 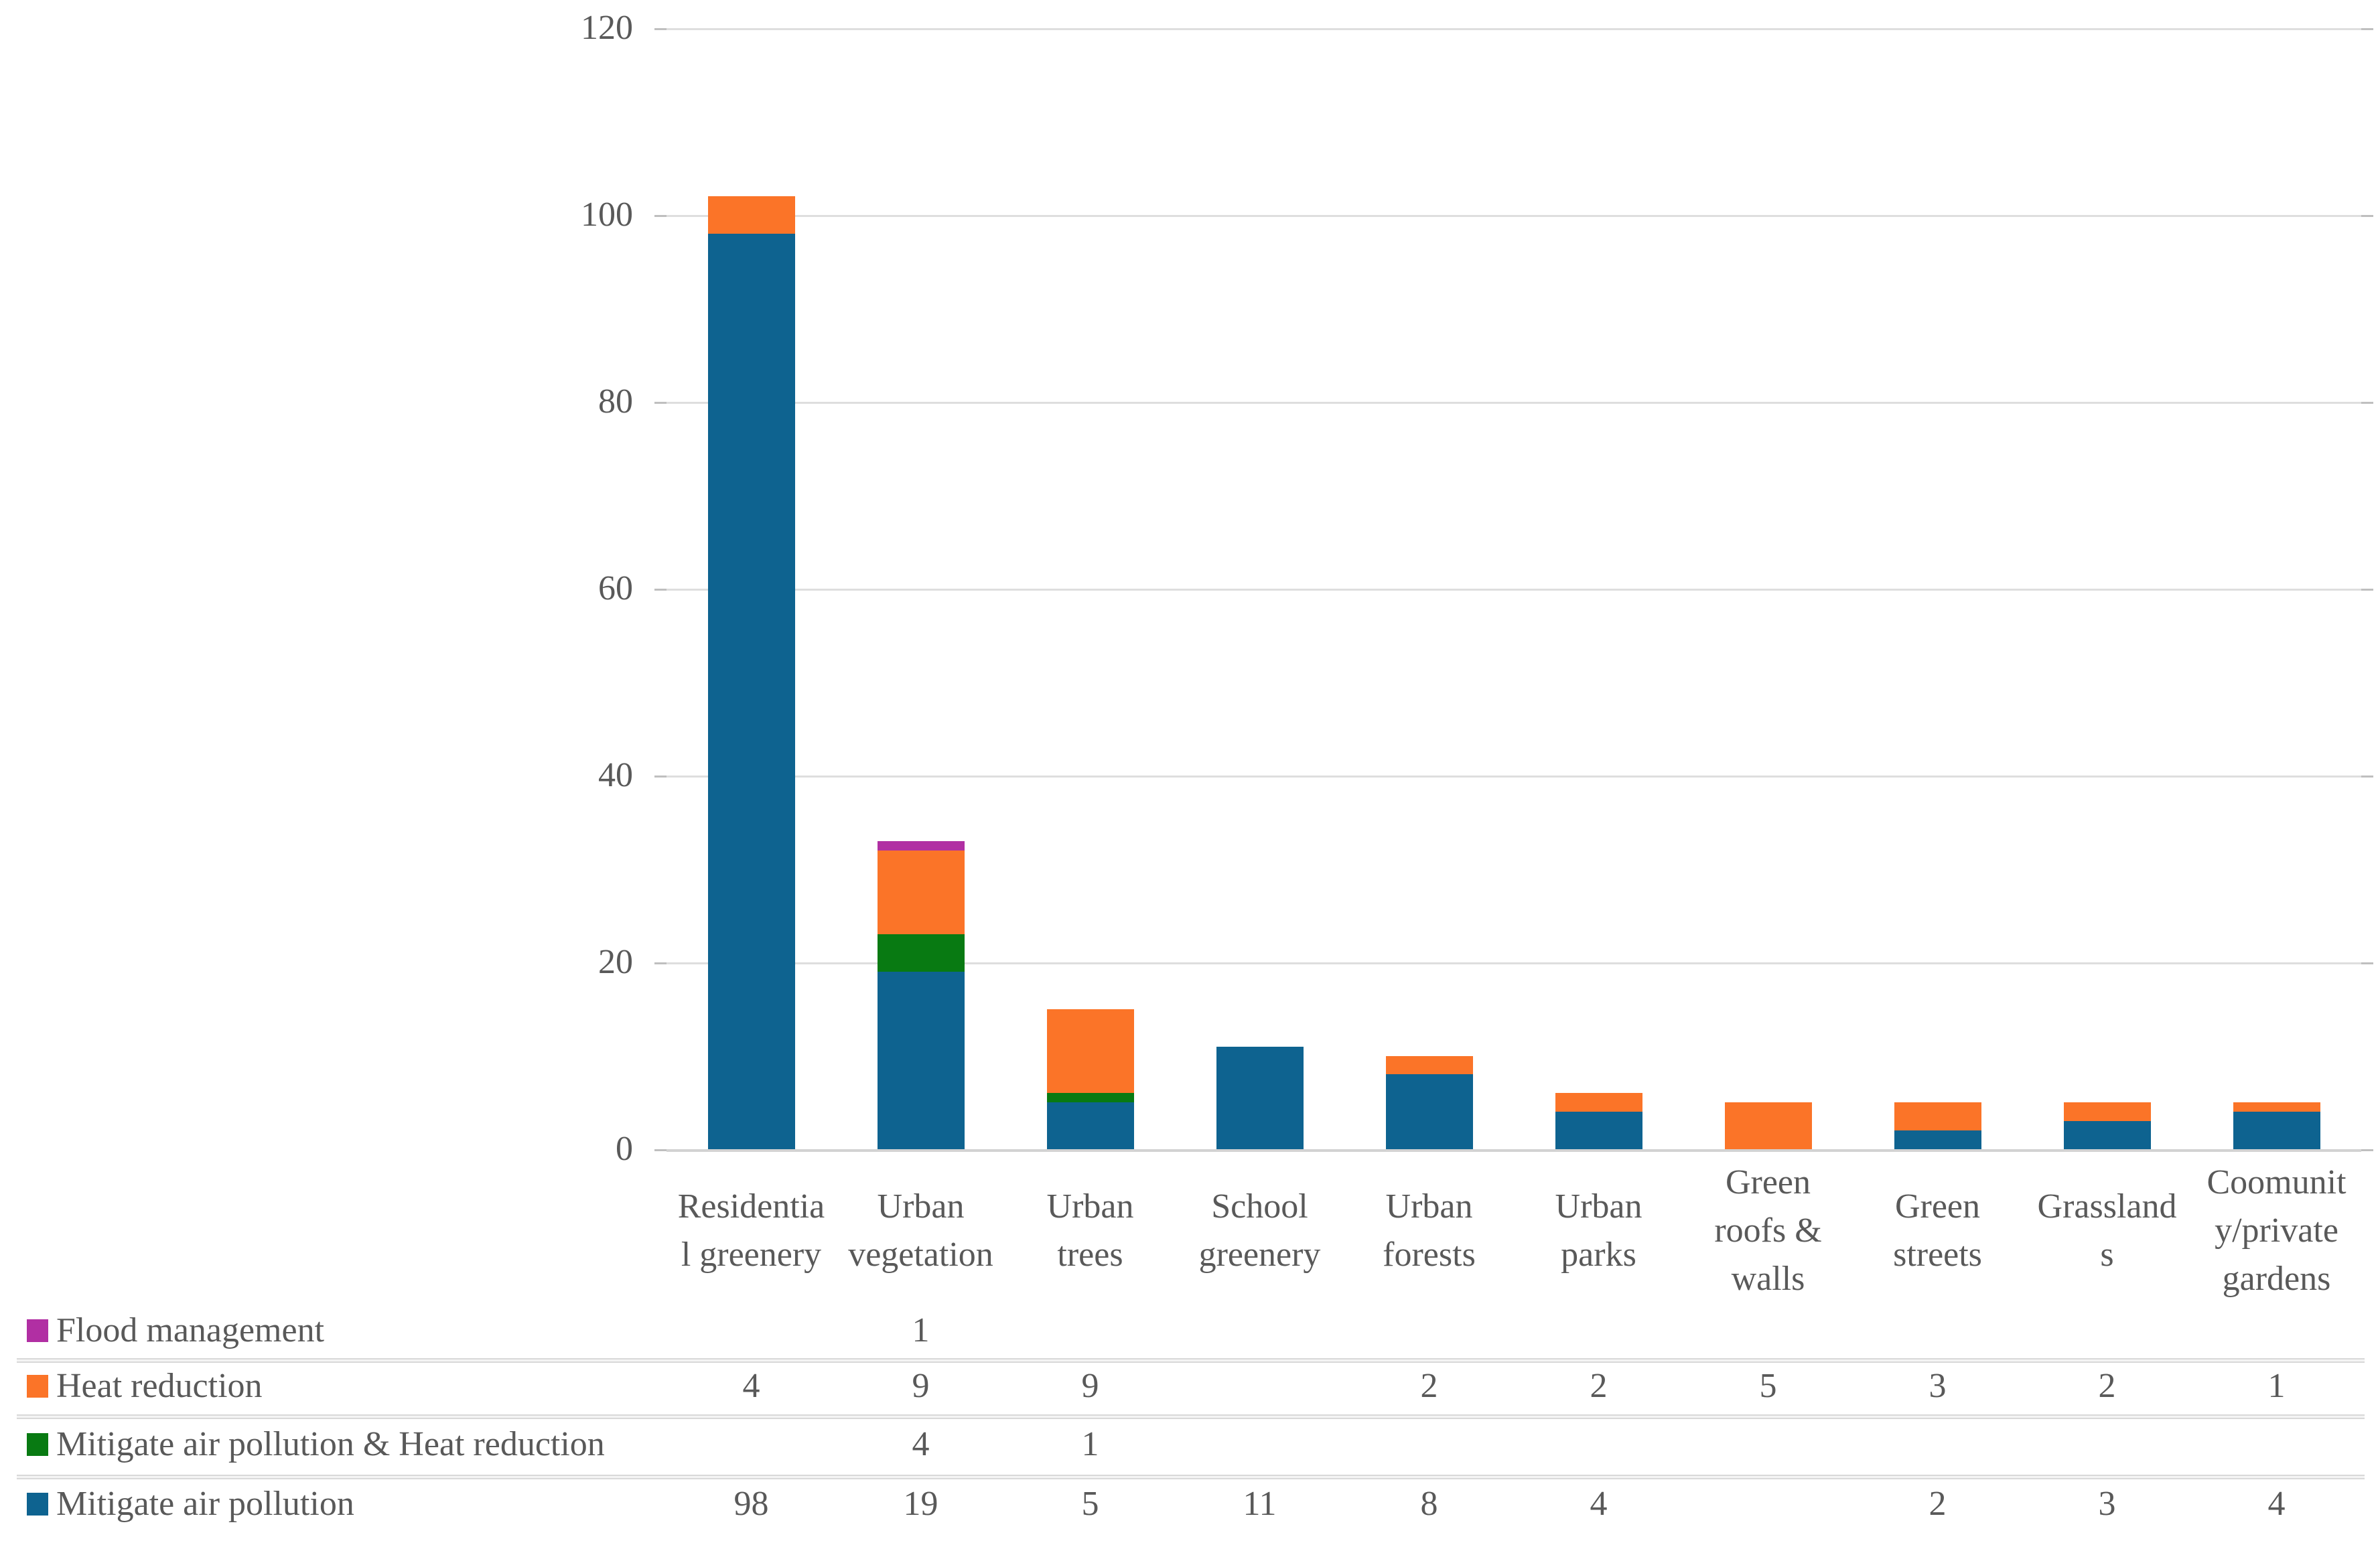 What do you see at coordinates (751, 1386) in the screenshot?
I see `table-cell-heat-reduction-residential-greenery: 4` at bounding box center [751, 1386].